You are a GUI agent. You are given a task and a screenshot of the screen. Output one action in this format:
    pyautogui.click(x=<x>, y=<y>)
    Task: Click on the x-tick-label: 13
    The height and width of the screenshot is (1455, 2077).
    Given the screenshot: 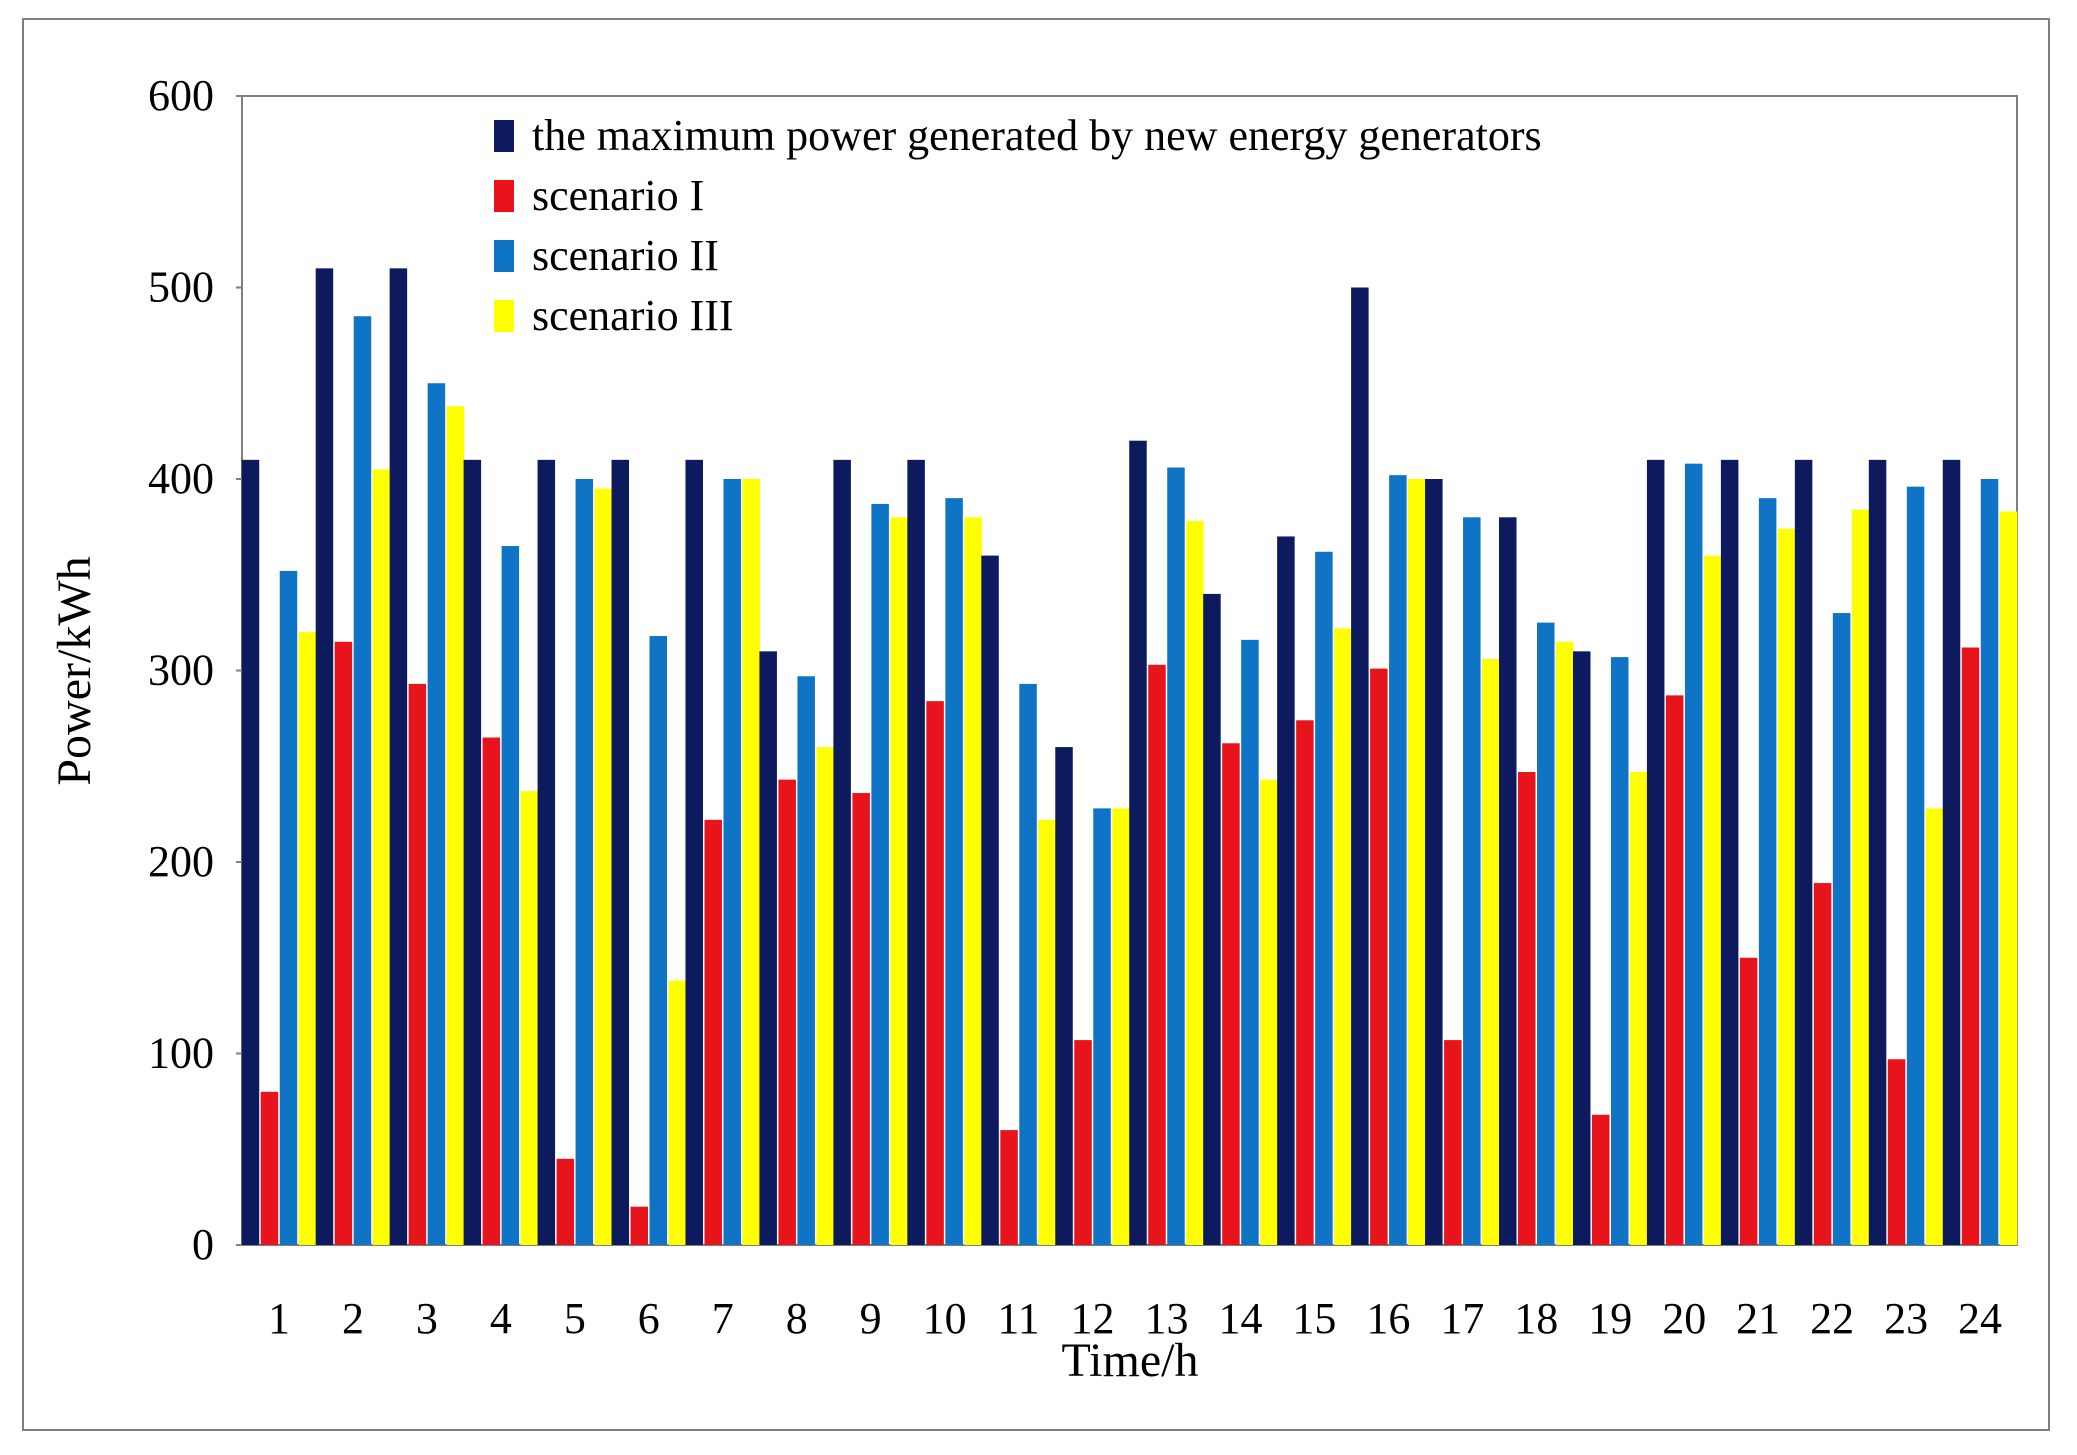 What is the action you would take?
    pyautogui.click(x=1166, y=1318)
    